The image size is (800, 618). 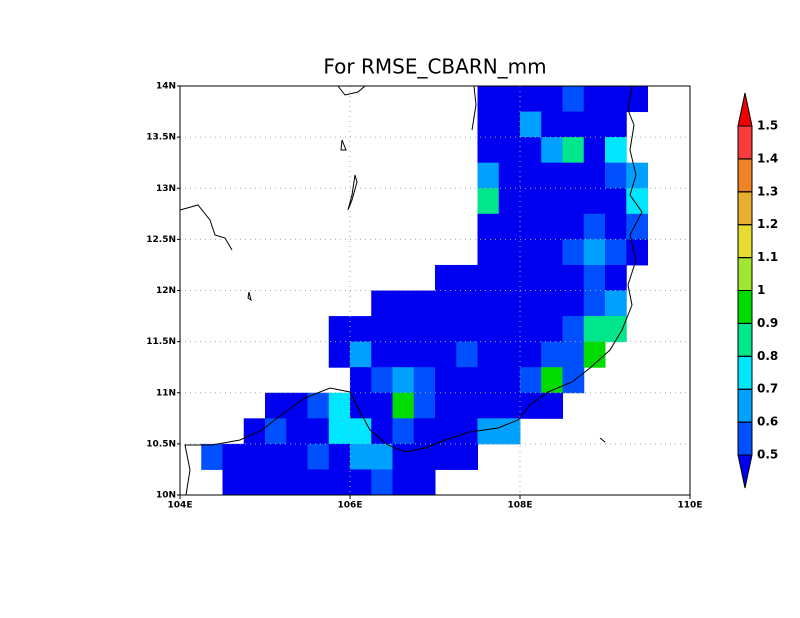 I want to click on x-tick-label: 106E, so click(x=350, y=506).